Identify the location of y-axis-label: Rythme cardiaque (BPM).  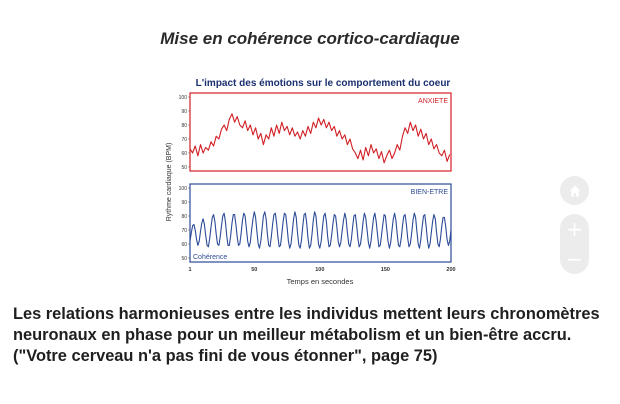
(169, 182).